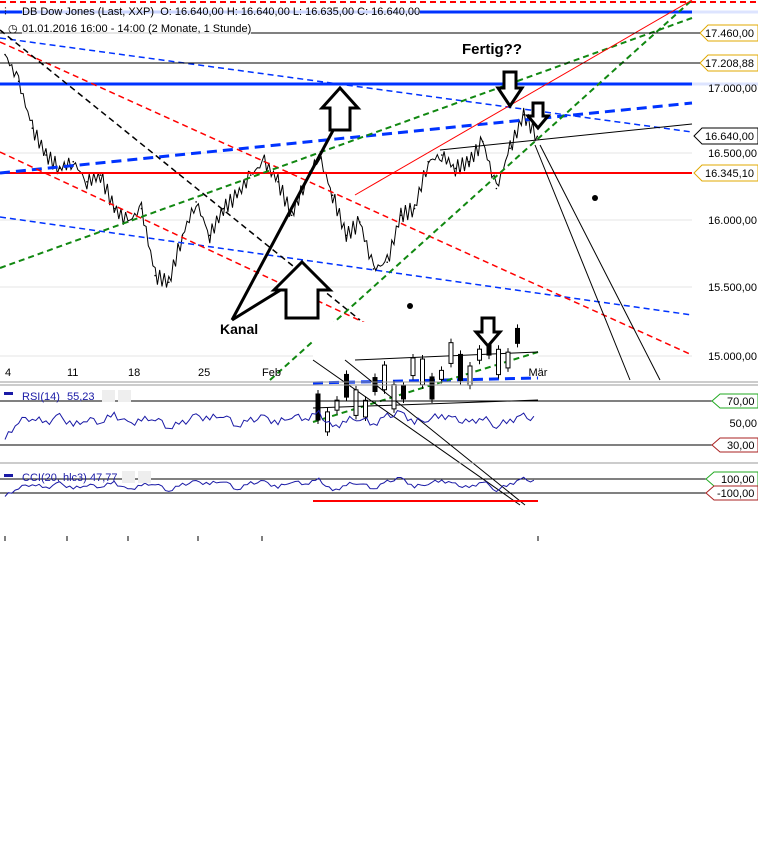 Image resolution: width=758 pixels, height=858 pixels. What do you see at coordinates (741, 402) in the screenshot?
I see `rsi-level-70: 70,00` at bounding box center [741, 402].